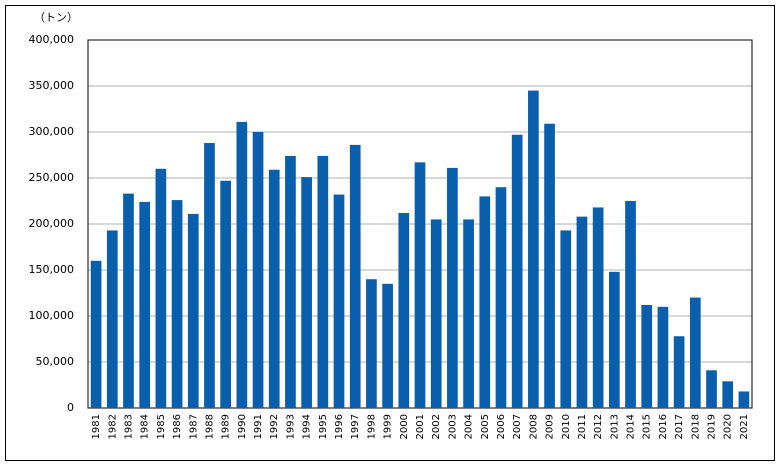  Describe the element at coordinates (290, 426) in the screenshot. I see `x-tick-label: 1993` at that location.